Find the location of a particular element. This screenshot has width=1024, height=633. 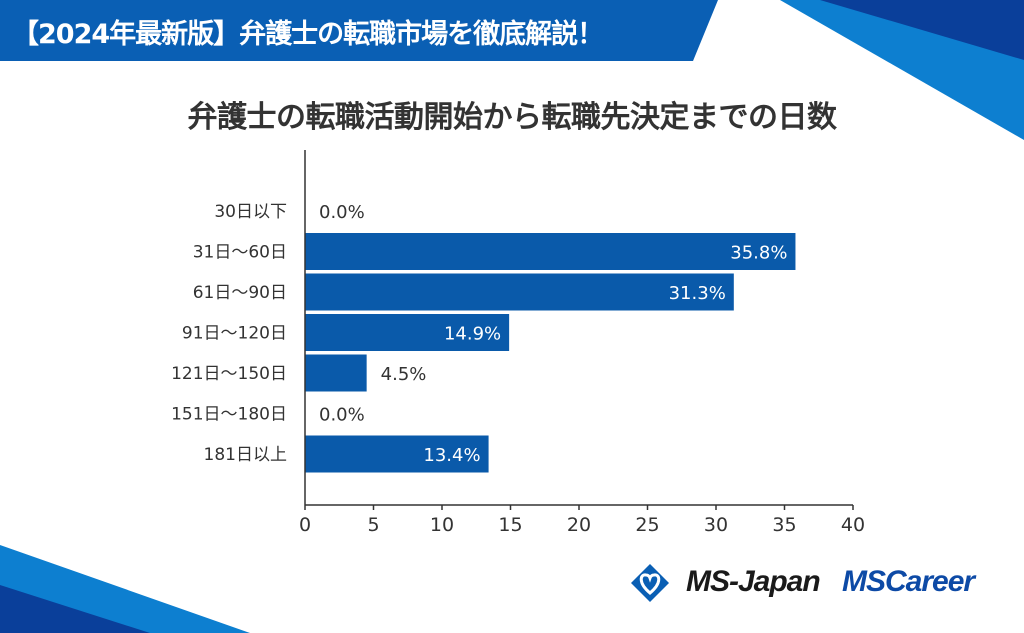

category-label: 30日以下 is located at coordinates (250, 212).